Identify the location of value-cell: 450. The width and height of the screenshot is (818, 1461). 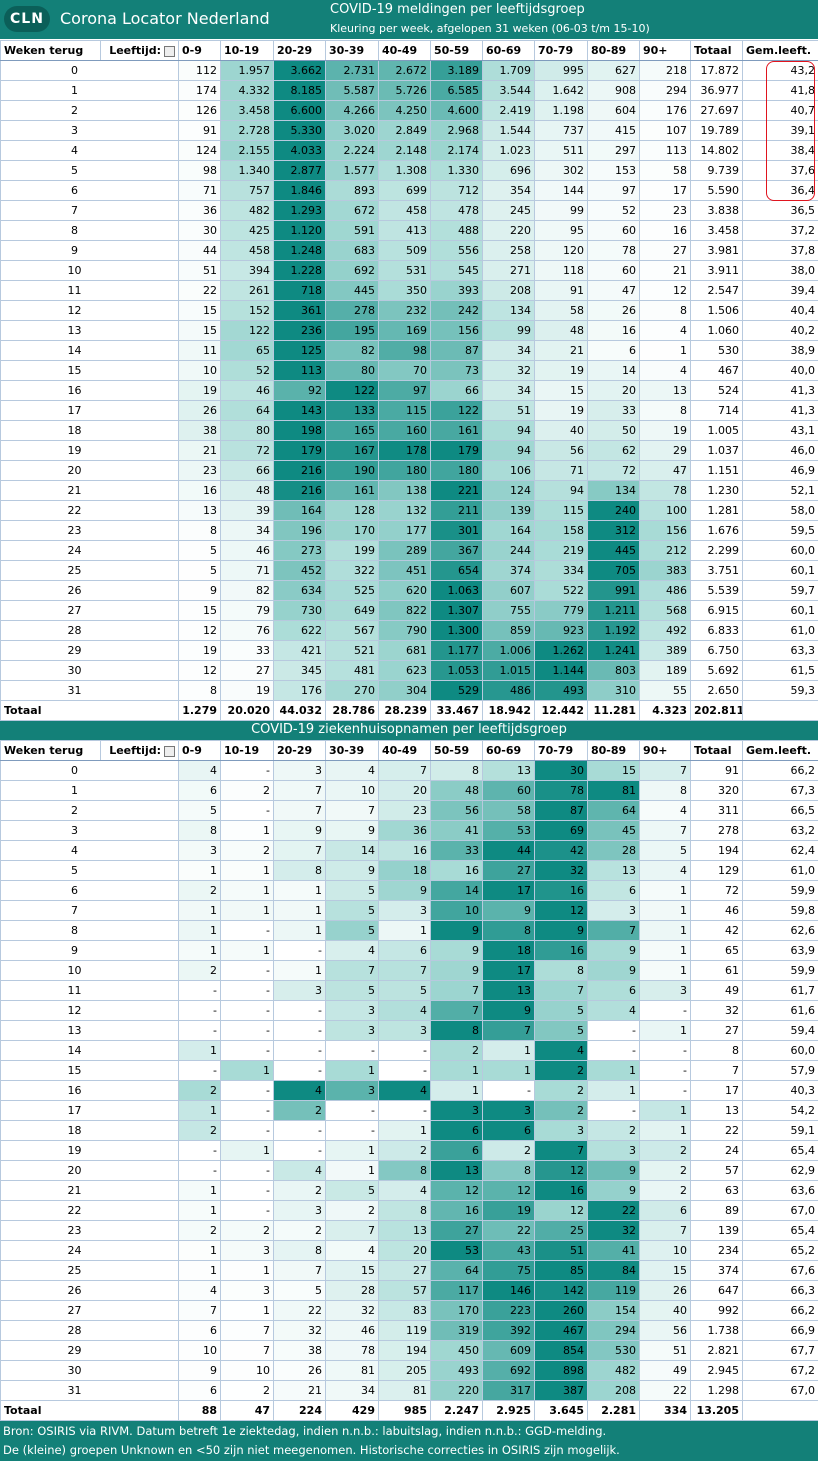
(456, 1350).